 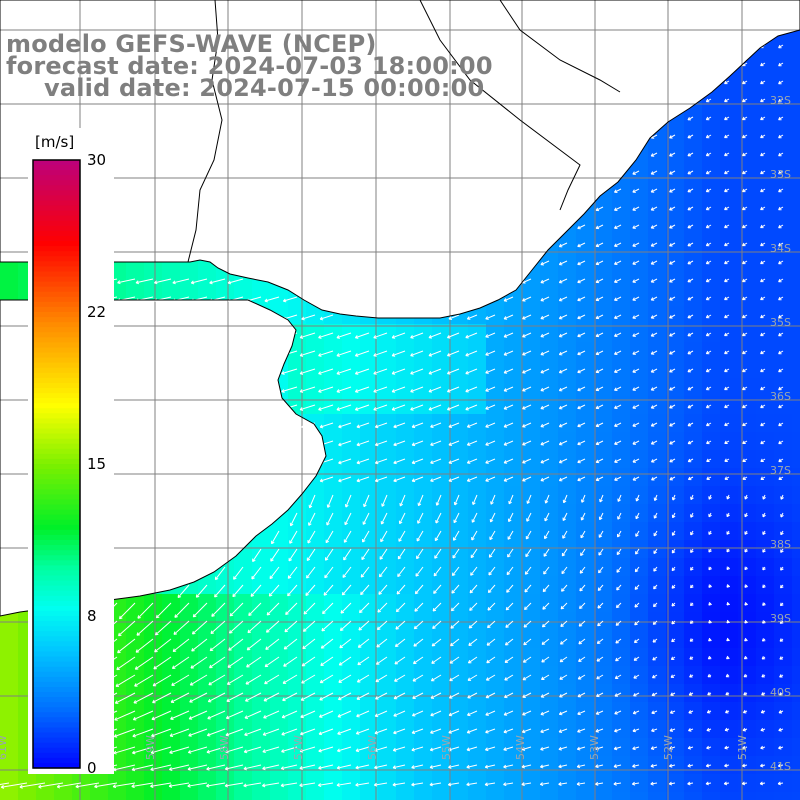 What do you see at coordinates (92, 768) in the screenshot?
I see `colorbar-tick-0: 0` at bounding box center [92, 768].